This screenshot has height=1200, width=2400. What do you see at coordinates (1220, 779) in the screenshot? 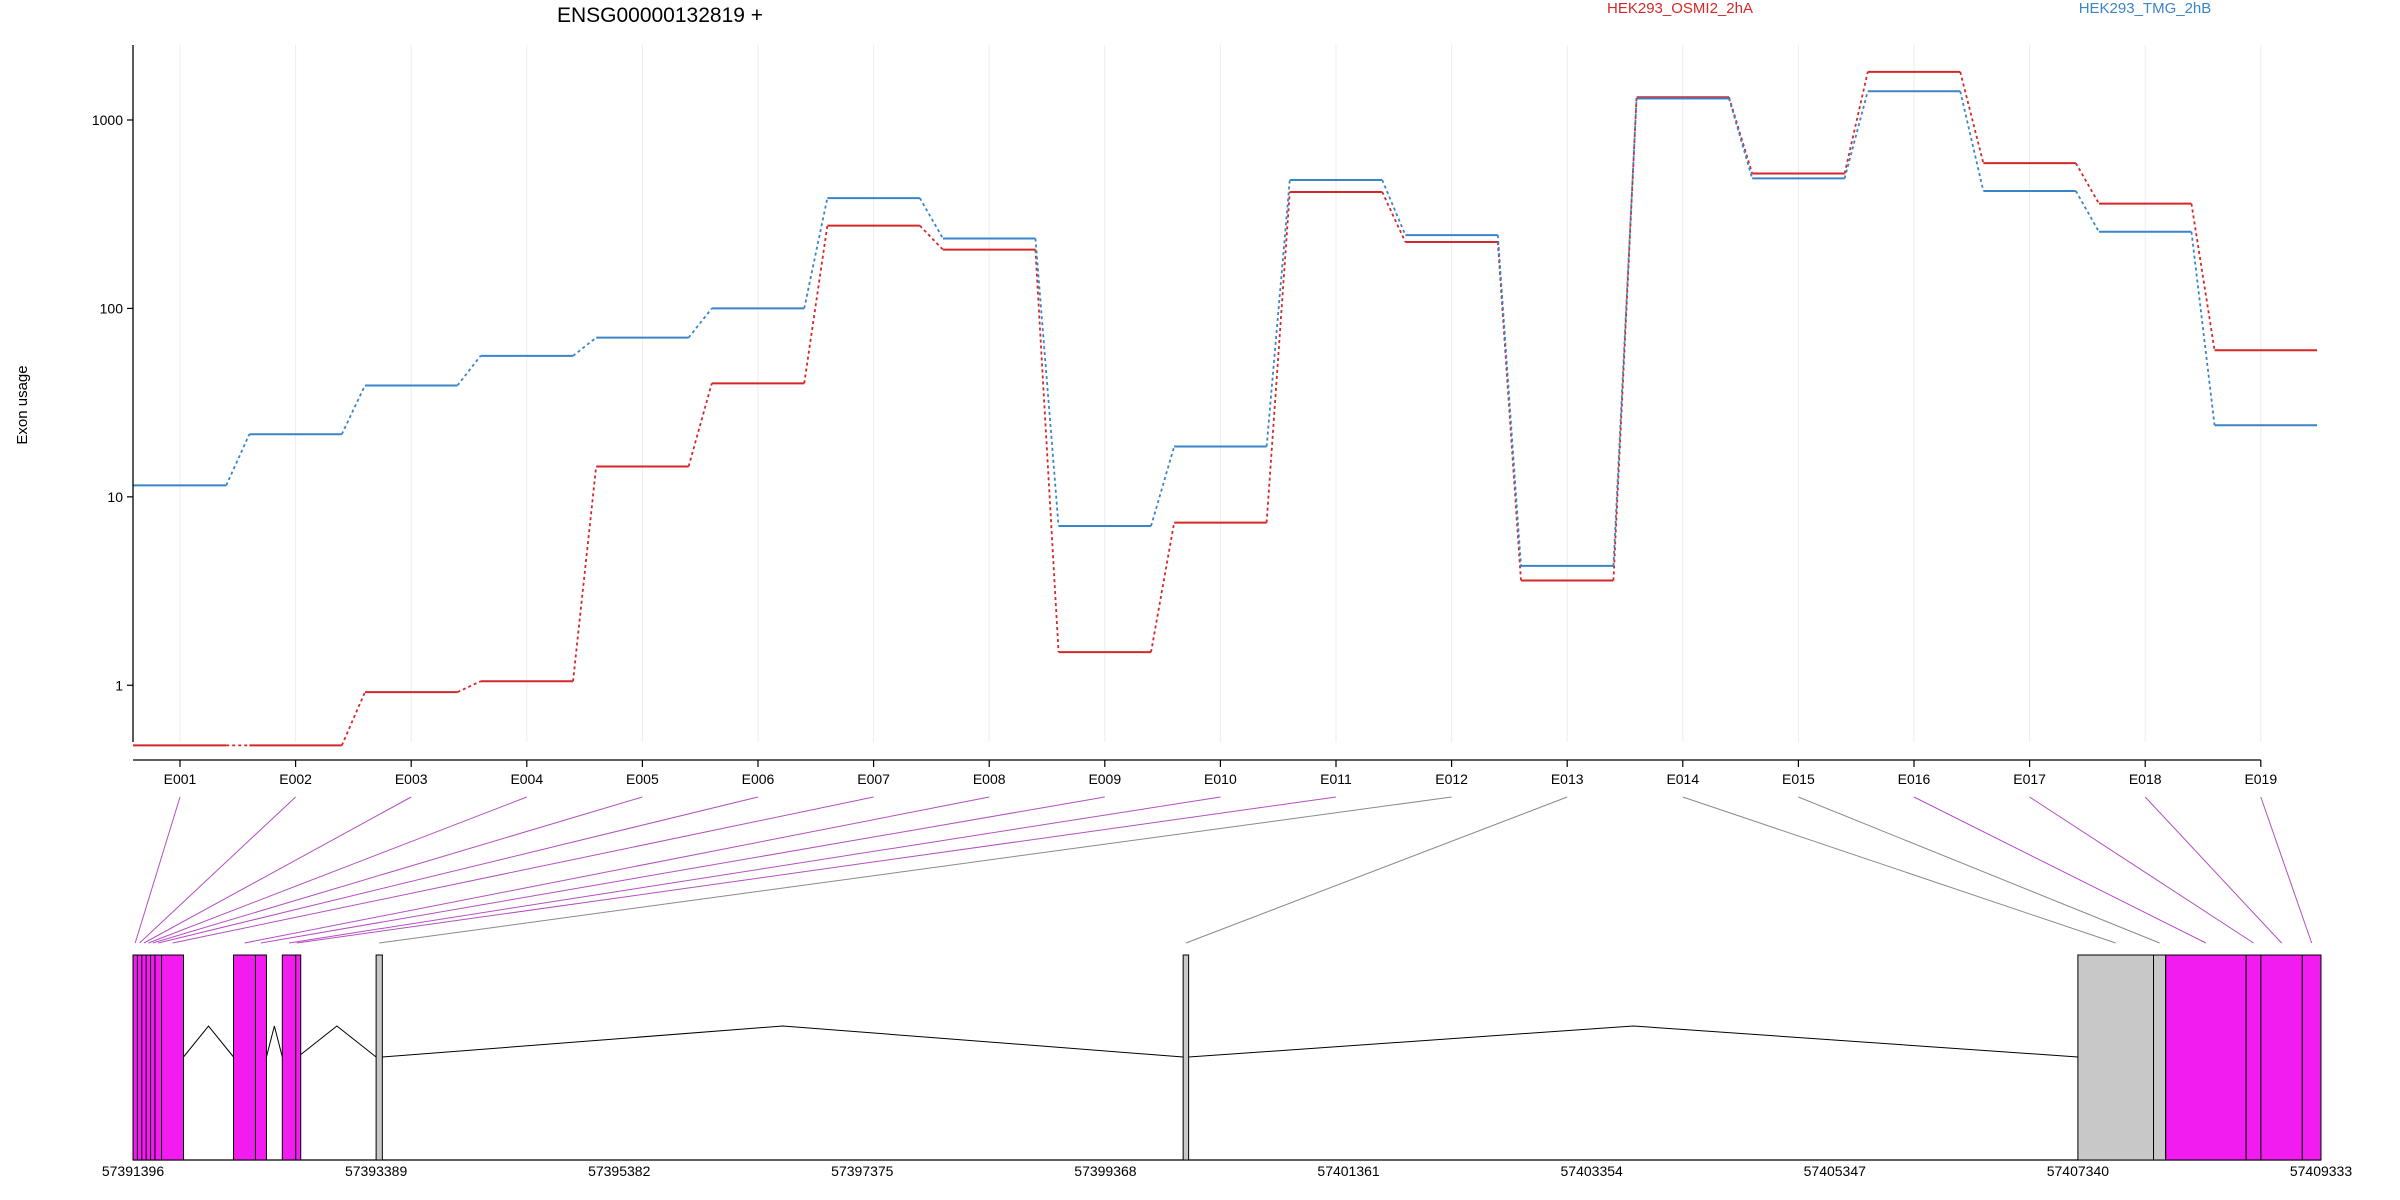
I see `x-tick-label: E010` at bounding box center [1220, 779].